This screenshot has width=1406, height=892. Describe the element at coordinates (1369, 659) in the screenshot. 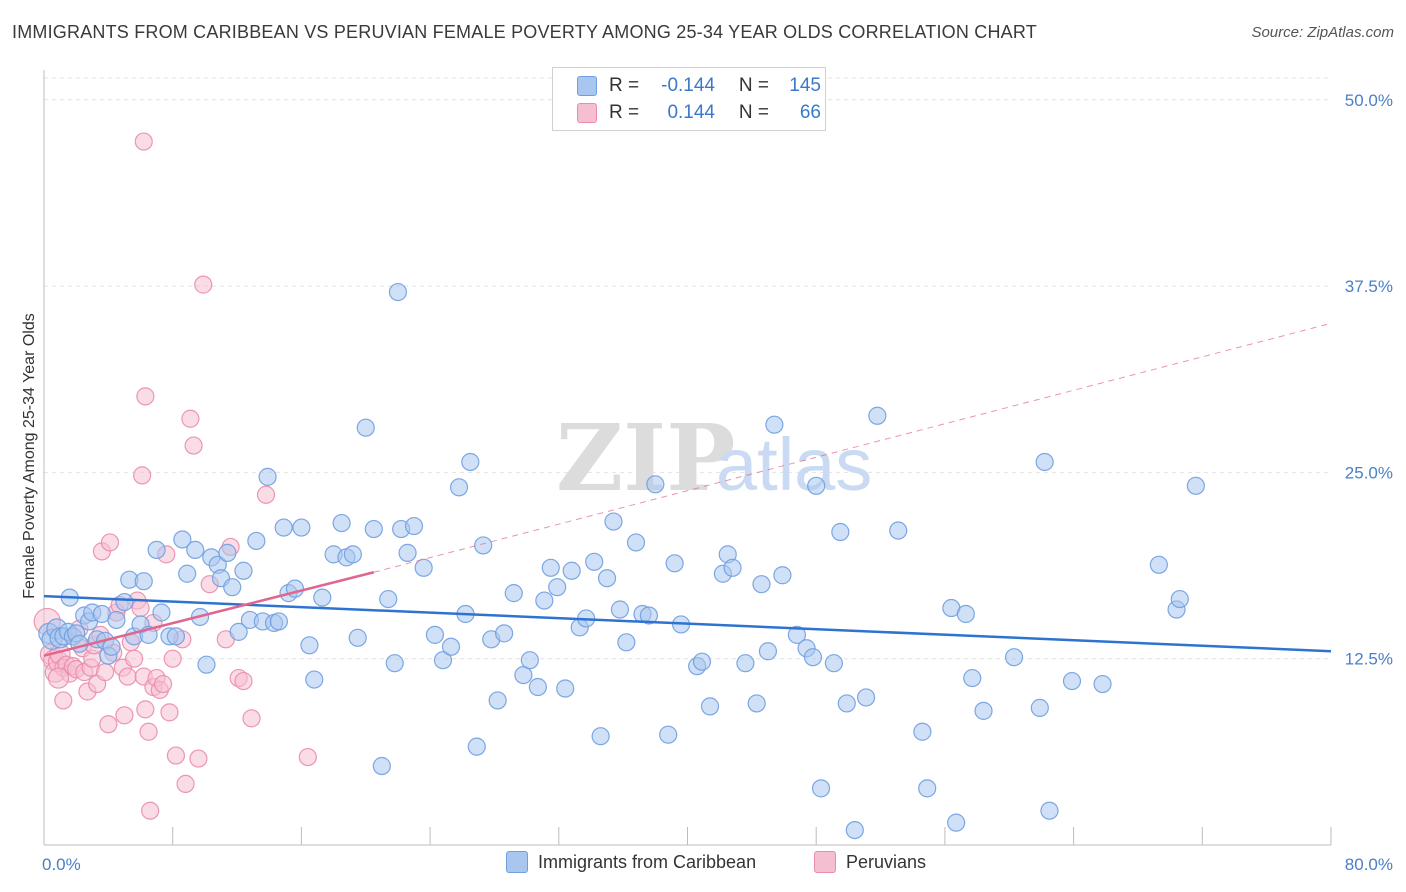

I see `y-tick-label: 12.5%` at that location.